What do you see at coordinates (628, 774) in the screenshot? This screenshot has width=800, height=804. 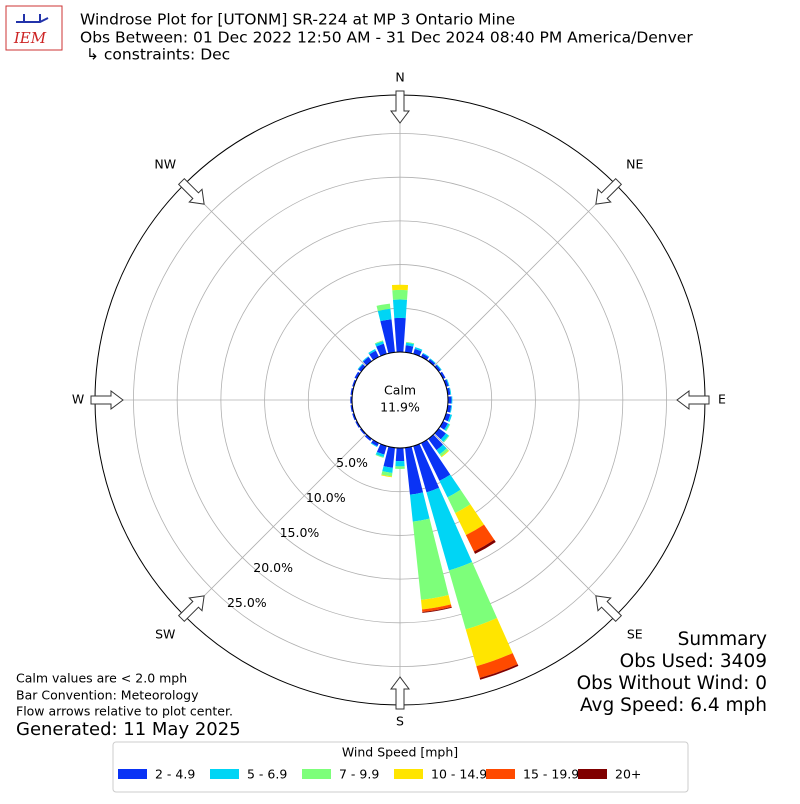 I see `legend-label: 20+` at bounding box center [628, 774].